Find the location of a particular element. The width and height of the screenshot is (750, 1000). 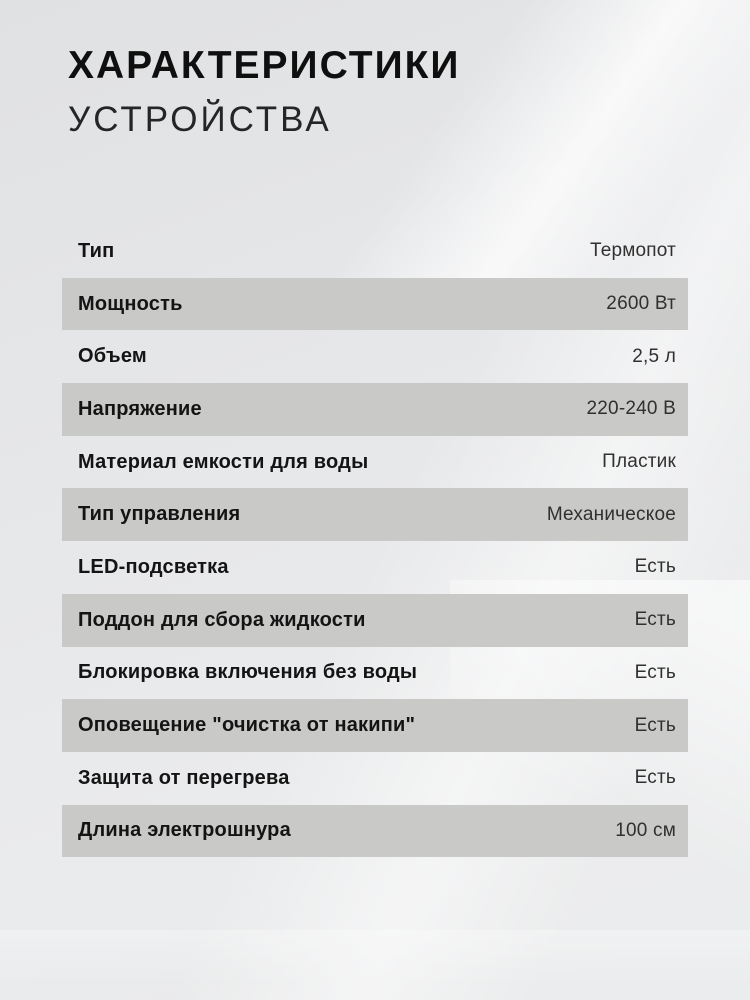

spec-label: Тип управления is located at coordinates (159, 514).